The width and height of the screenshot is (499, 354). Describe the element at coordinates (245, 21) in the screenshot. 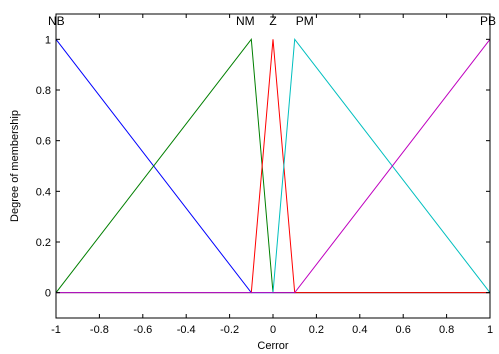

I see `mf-label-nm: NM` at that location.